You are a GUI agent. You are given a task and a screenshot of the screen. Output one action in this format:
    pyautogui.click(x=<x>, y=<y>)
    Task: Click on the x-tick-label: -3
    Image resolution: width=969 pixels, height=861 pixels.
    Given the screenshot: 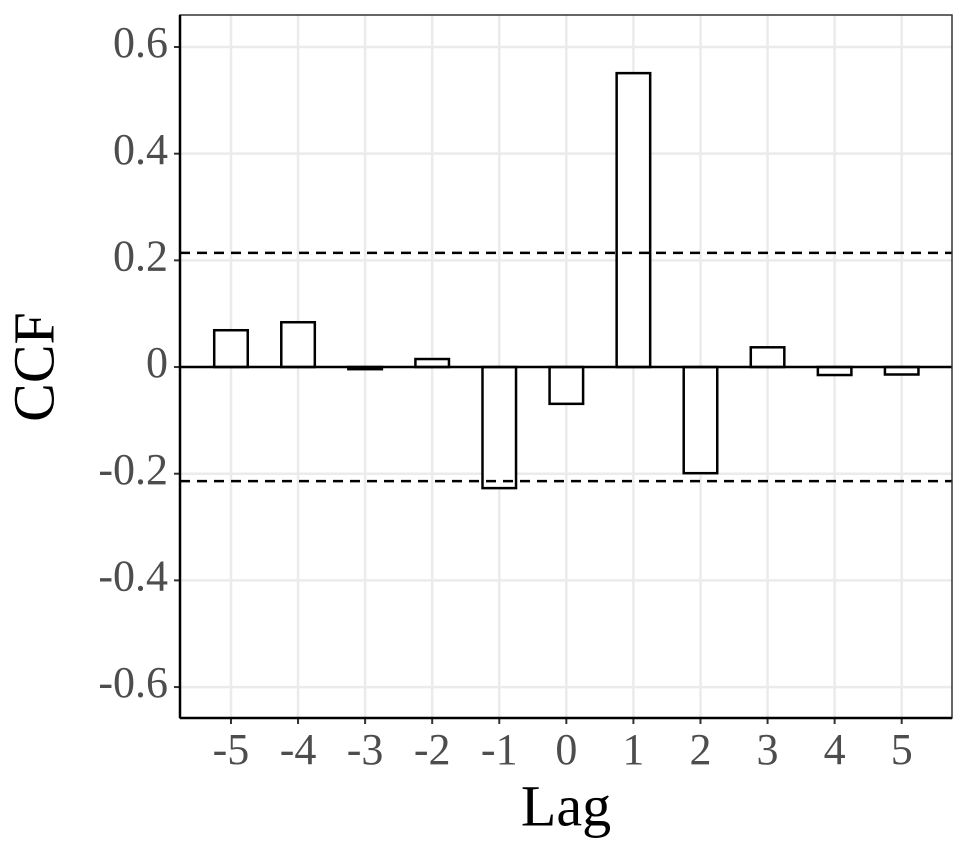 What is the action you would take?
    pyautogui.click(x=365, y=749)
    